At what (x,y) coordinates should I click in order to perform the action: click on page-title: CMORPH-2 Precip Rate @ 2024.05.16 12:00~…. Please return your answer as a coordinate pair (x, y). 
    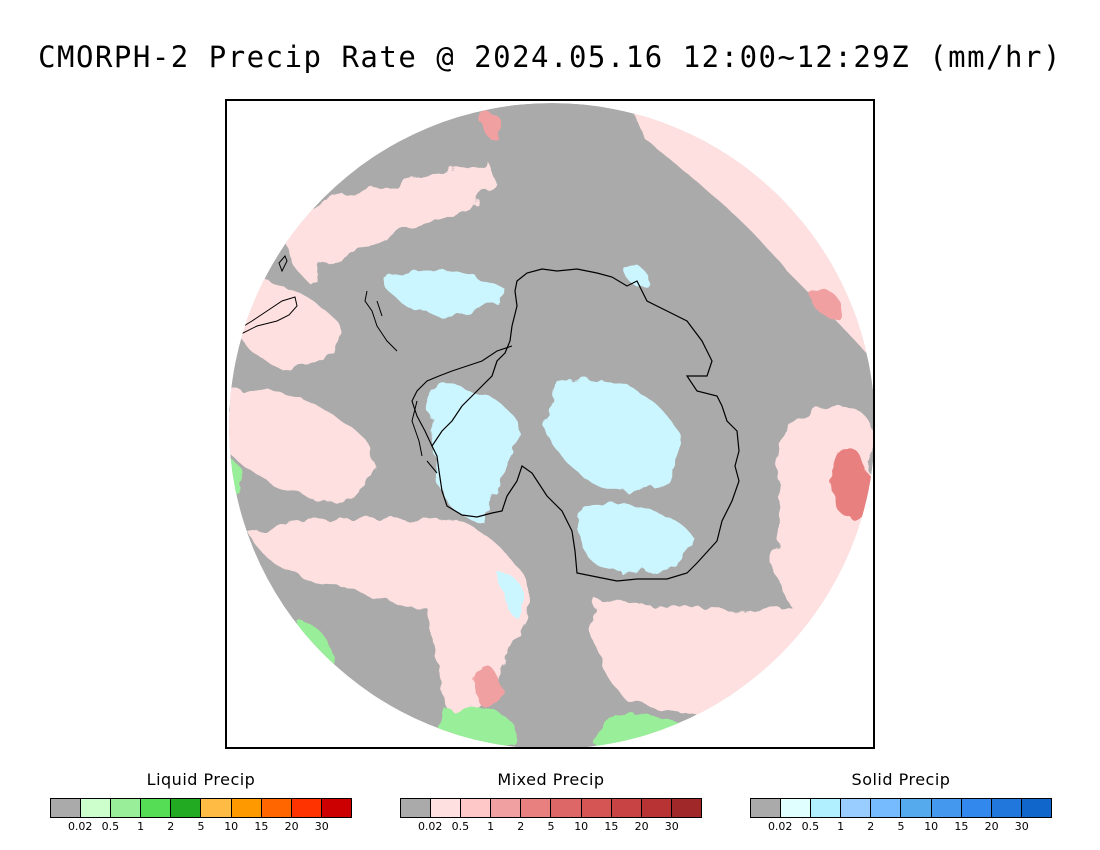
    Looking at the image, I should click on (550, 57).